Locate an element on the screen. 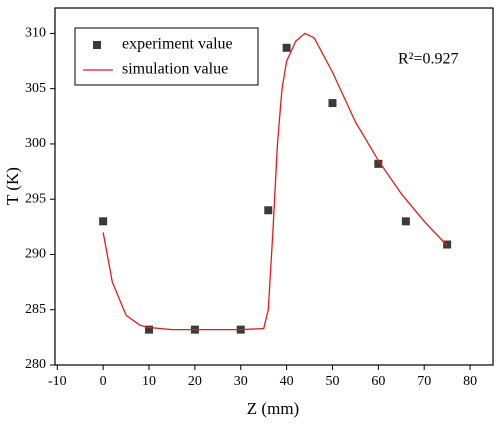 Image resolution: width=500 pixels, height=424 pixels. y-tick-label: 310 is located at coordinates (35, 33).